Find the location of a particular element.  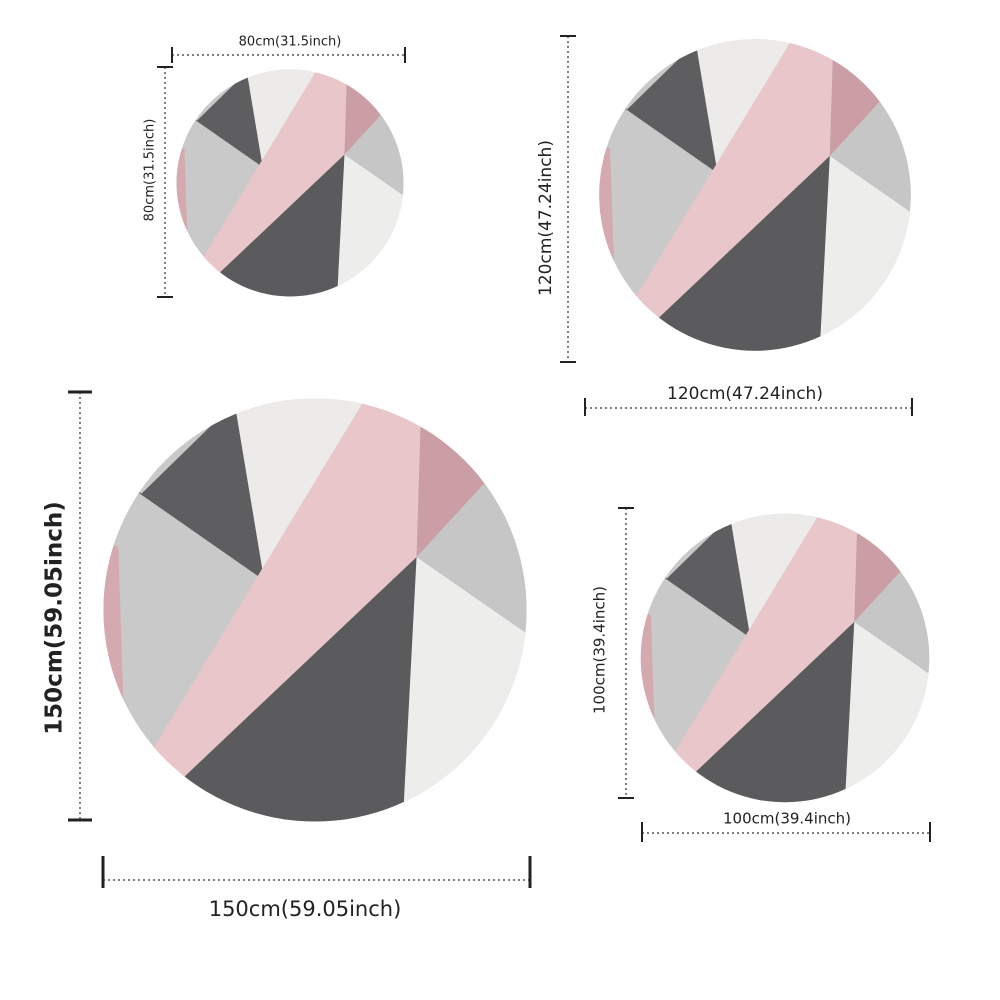

dimension: 100cm(39.4inch) 100cm(39.4inch) is located at coordinates (761, 674).